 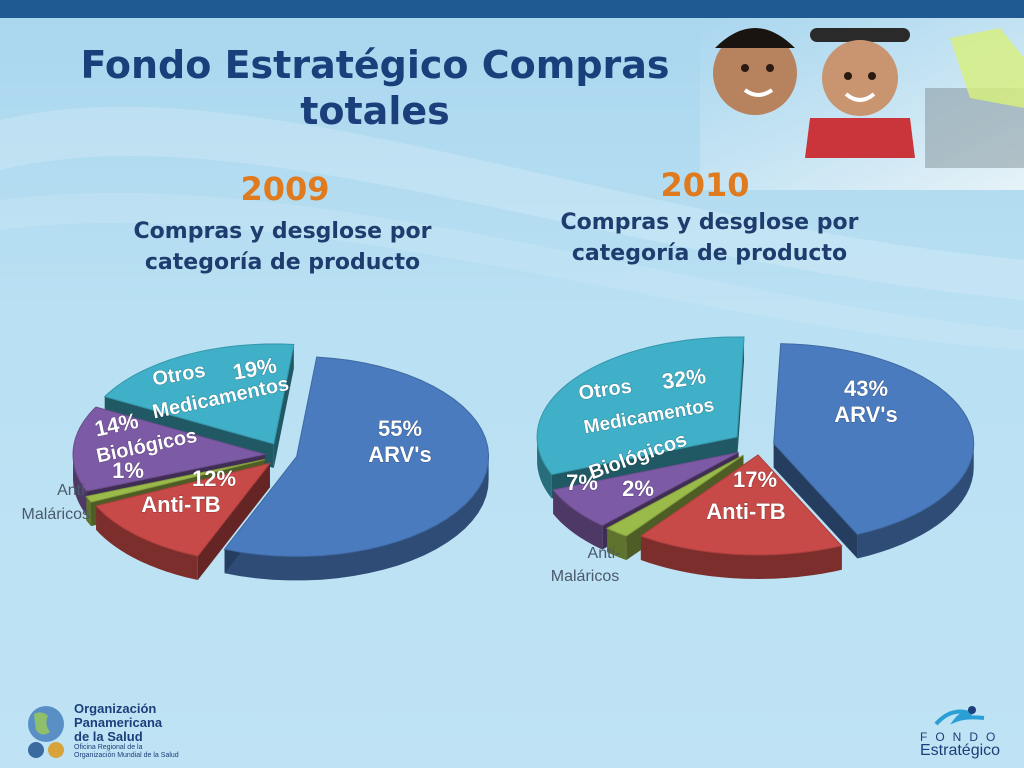 What do you see at coordinates (73, 490) in the screenshot?
I see `label-2009-antimal-name1: Anti-` at bounding box center [73, 490].